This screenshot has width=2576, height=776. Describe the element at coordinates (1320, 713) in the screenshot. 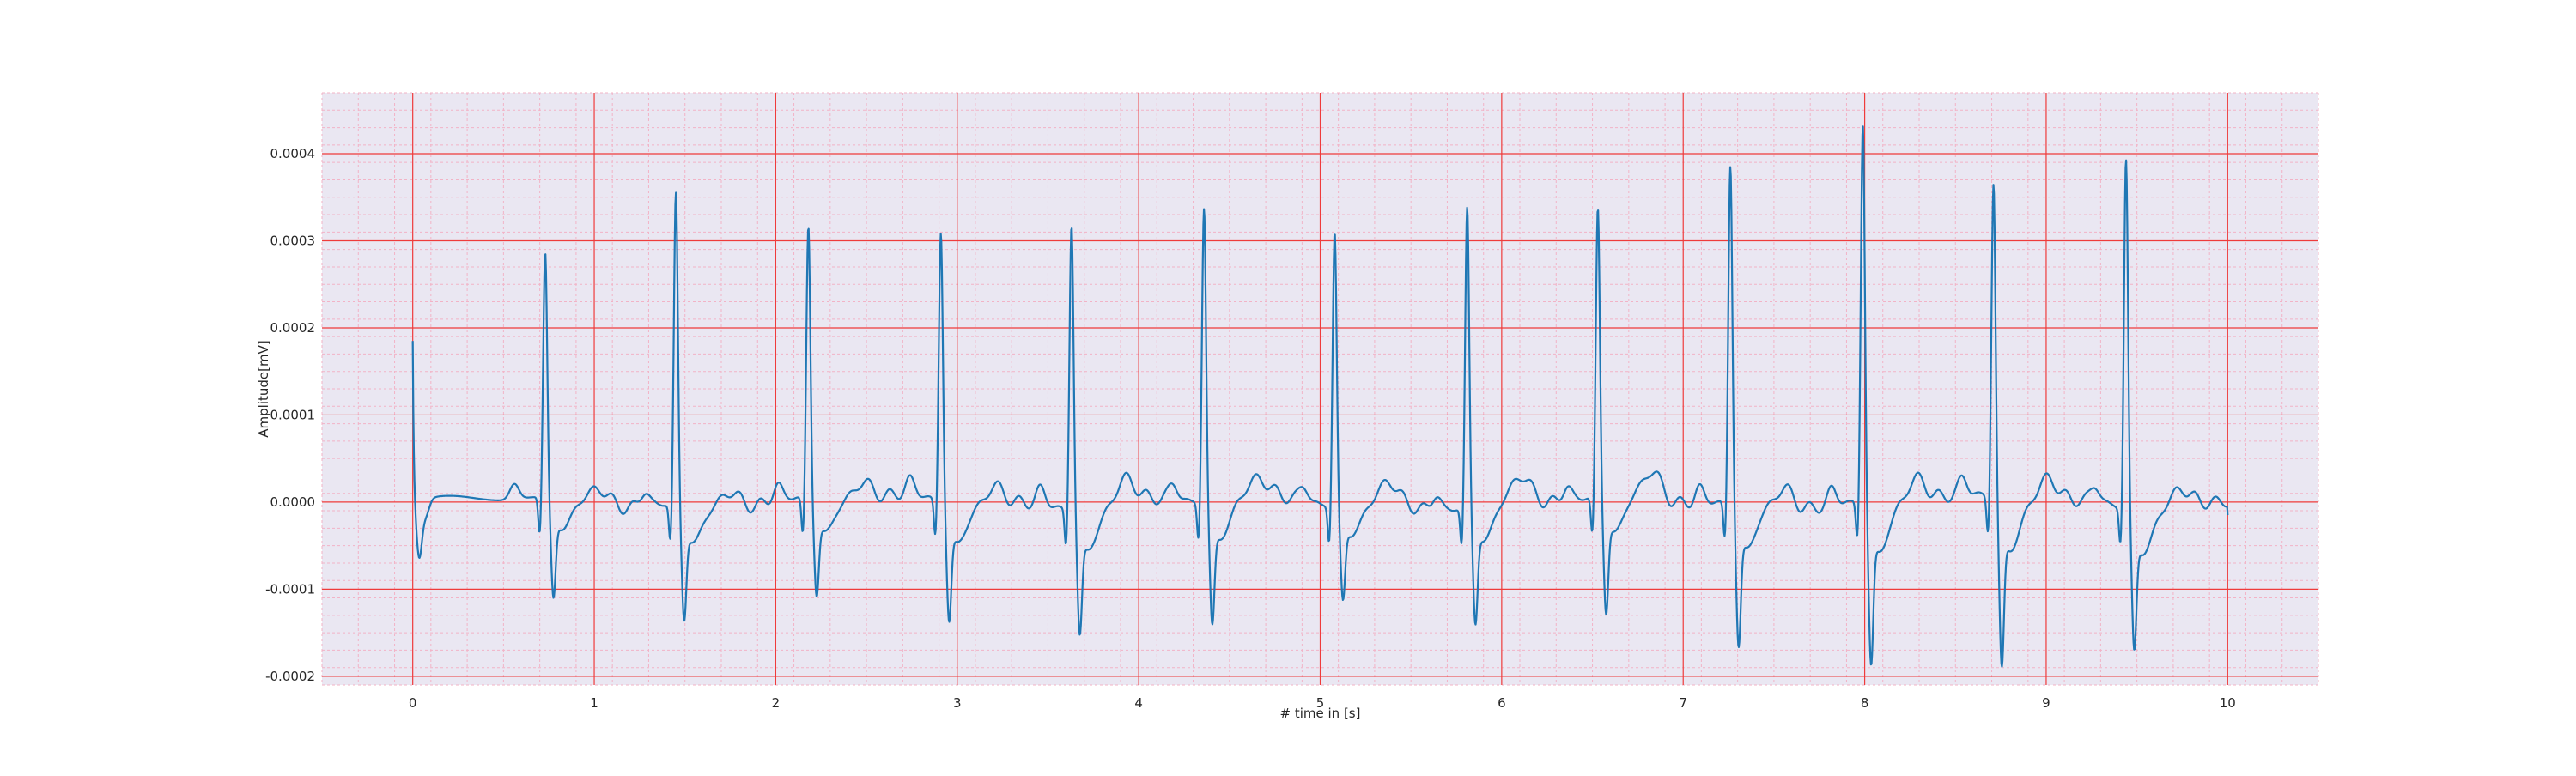

I see `x-axis-label: # time in [s]` at that location.